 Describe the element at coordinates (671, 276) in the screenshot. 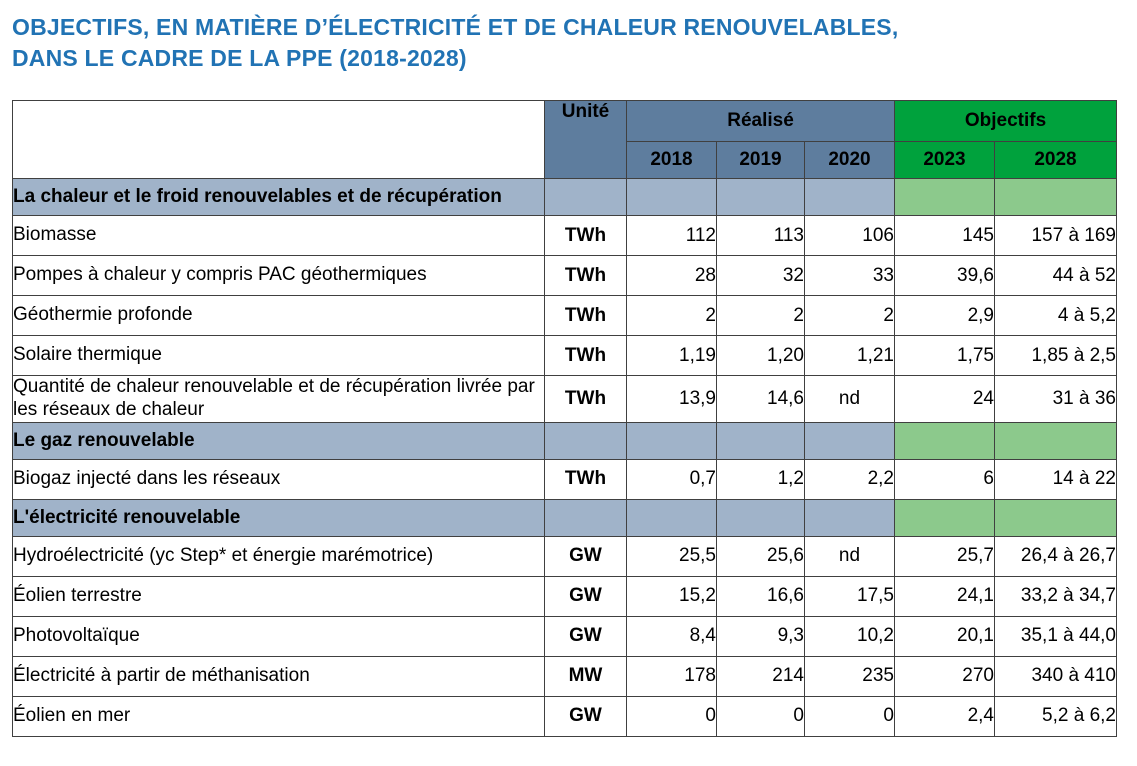

I see `row-value: 28` at that location.